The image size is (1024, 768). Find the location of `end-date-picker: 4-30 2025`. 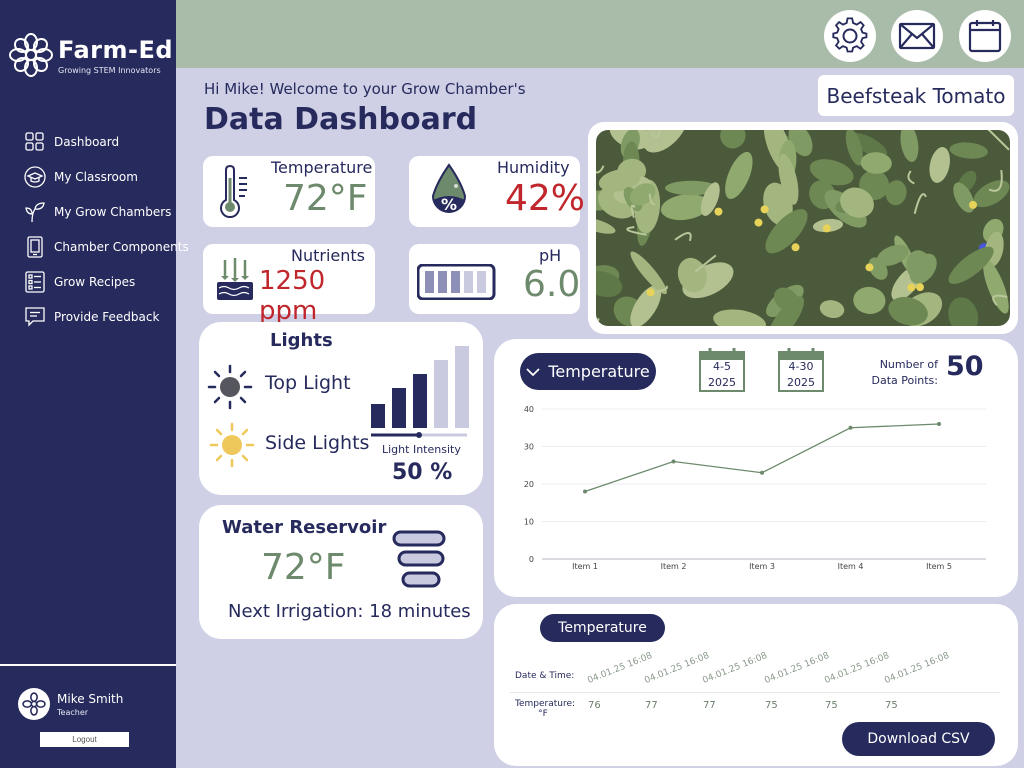

end-date-picker: 4-30 2025 is located at coordinates (801, 370).